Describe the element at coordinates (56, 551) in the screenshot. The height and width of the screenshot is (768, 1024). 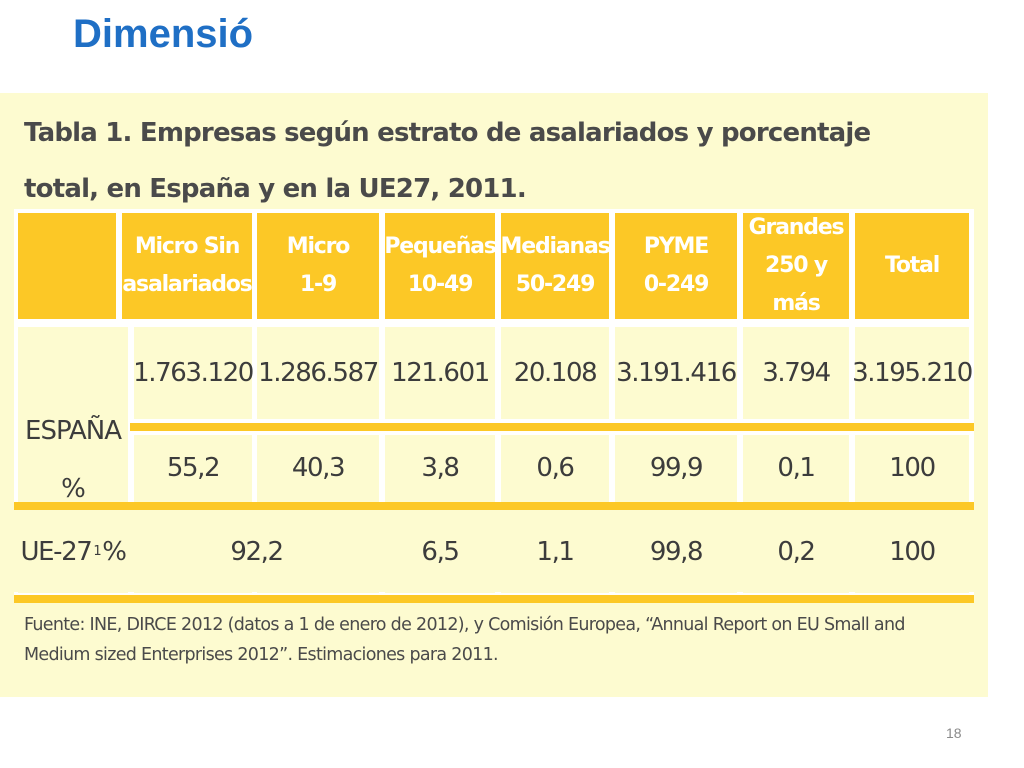
I see `ue27-label-prefix: UE-27` at that location.